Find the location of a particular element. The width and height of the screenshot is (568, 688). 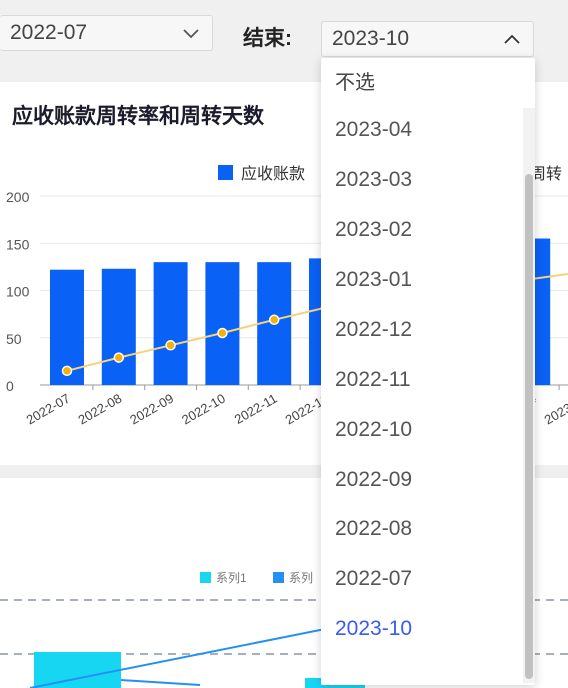

y-tick-label: 150 is located at coordinates (18, 244).